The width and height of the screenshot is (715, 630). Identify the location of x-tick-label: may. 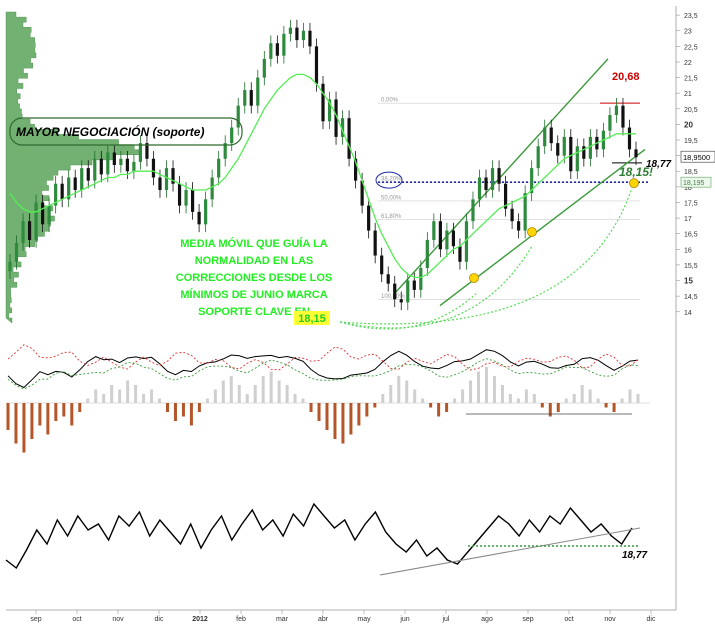
(364, 619).